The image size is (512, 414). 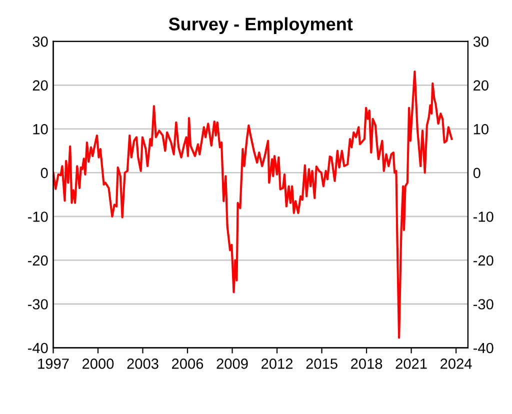 I want to click on y-tick-label: 10, so click(x=40, y=129).